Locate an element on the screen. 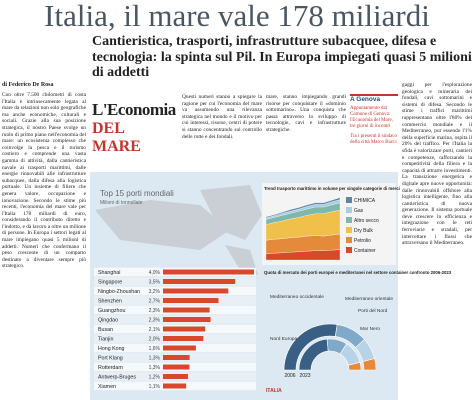 This screenshot has width=474, height=400. legend-label: Container is located at coordinates (365, 251).